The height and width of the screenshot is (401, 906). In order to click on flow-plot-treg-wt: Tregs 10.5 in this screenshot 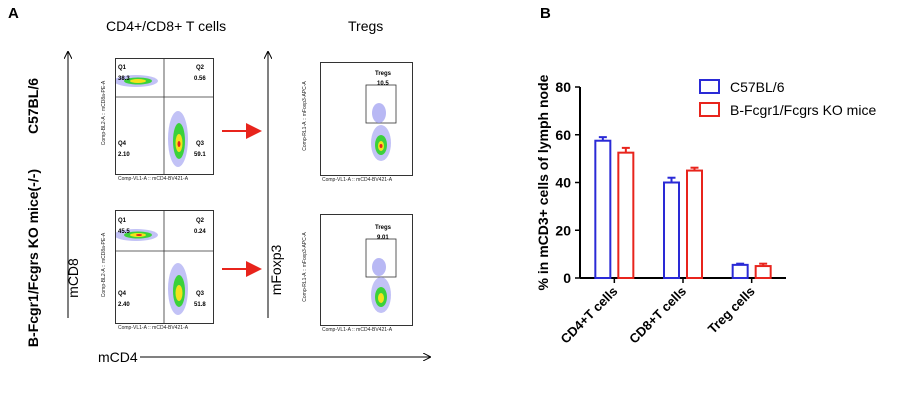, I will do `click(366, 119)`.